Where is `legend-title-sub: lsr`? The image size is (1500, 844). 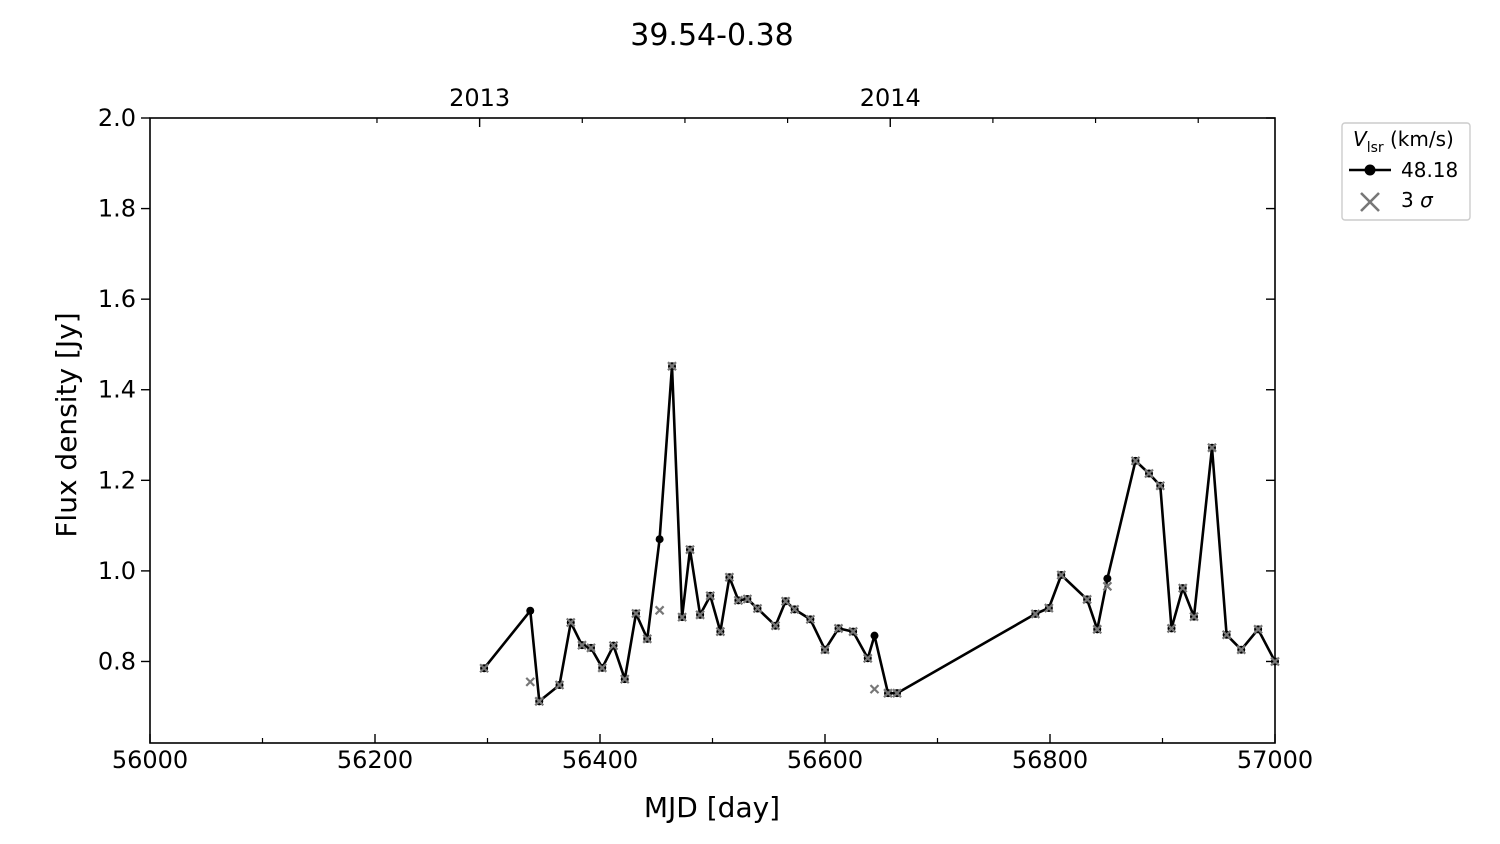 legend-title-sub: lsr is located at coordinates (1375, 148).